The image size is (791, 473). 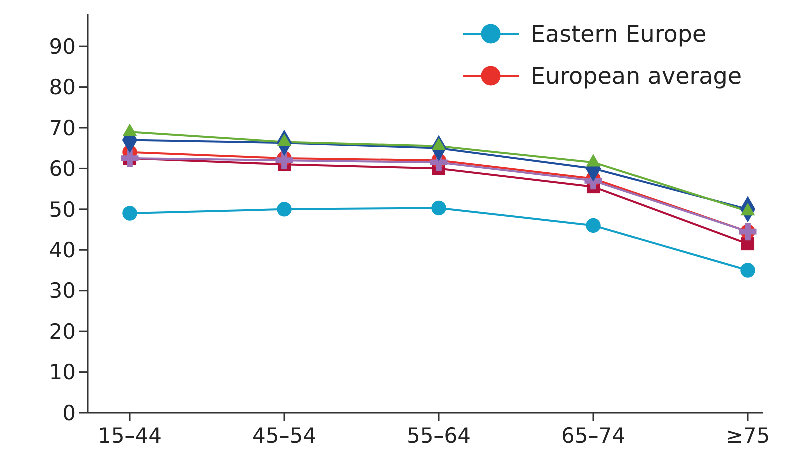 What do you see at coordinates (69, 413) in the screenshot?
I see `y-tick-label: 0` at bounding box center [69, 413].